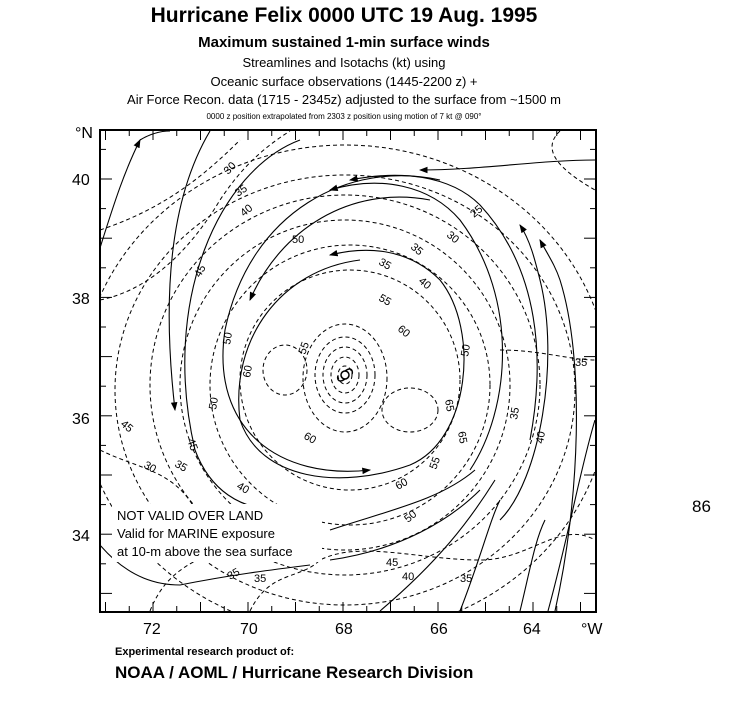 This screenshot has height=714, width=732. Describe the element at coordinates (345, 375) in the screenshot. I see `hurricane-symbol-icon` at that location.